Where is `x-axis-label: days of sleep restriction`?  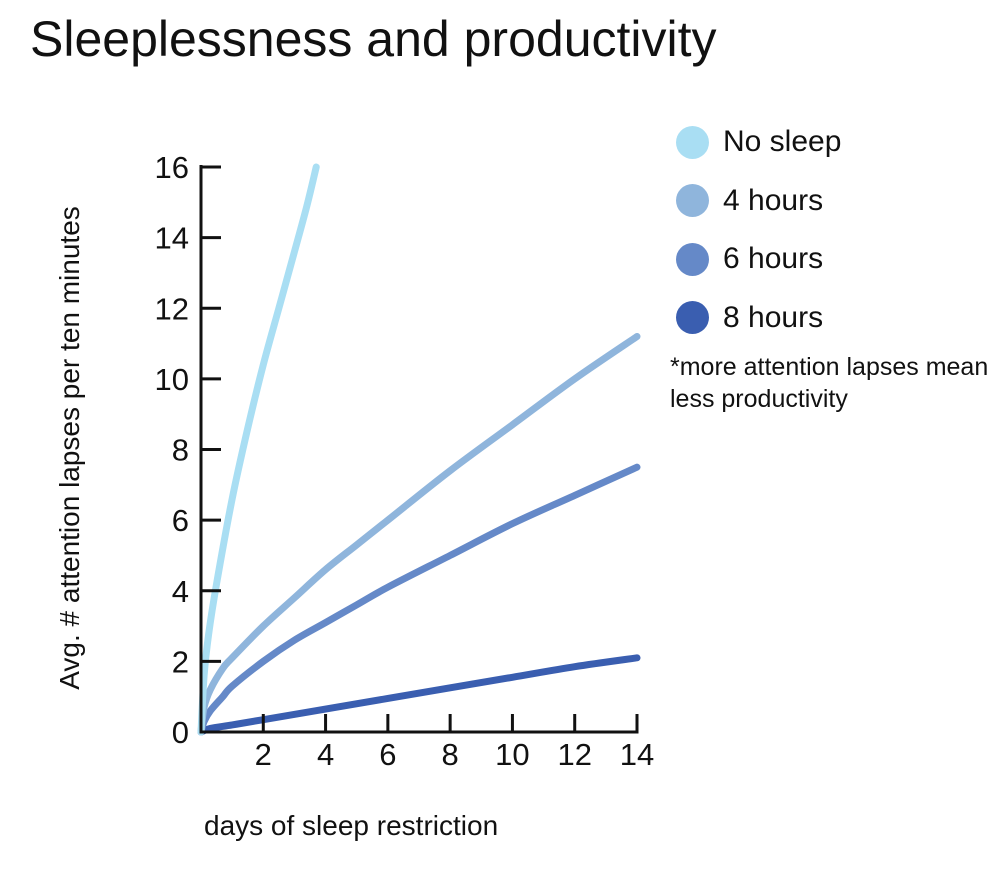
x-axis-label: days of sleep restriction is located at coordinates (351, 825).